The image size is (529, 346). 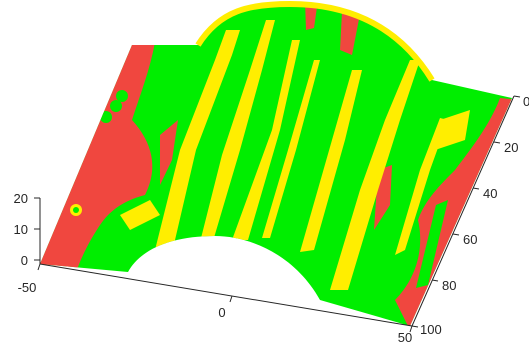 I want to click on x-tick-label: 0, so click(x=221, y=312).